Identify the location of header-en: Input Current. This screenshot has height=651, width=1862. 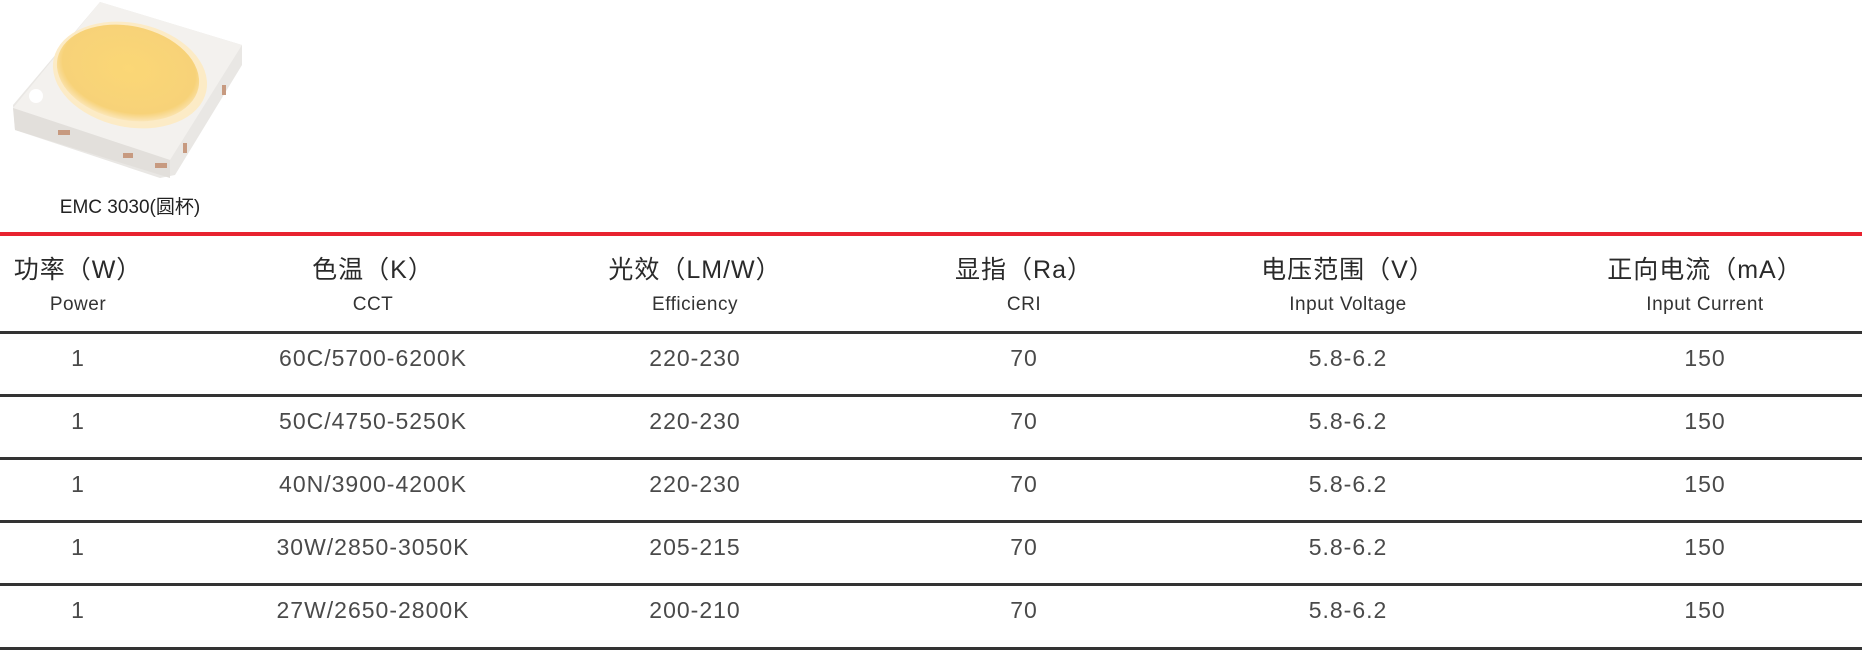
(1705, 304).